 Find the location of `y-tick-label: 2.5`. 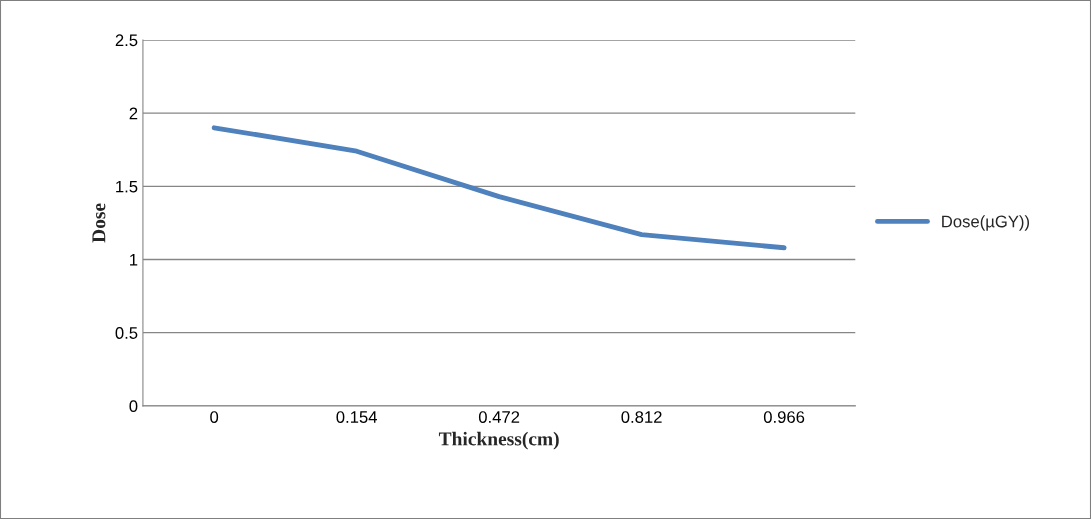

y-tick-label: 2.5 is located at coordinates (126, 40).